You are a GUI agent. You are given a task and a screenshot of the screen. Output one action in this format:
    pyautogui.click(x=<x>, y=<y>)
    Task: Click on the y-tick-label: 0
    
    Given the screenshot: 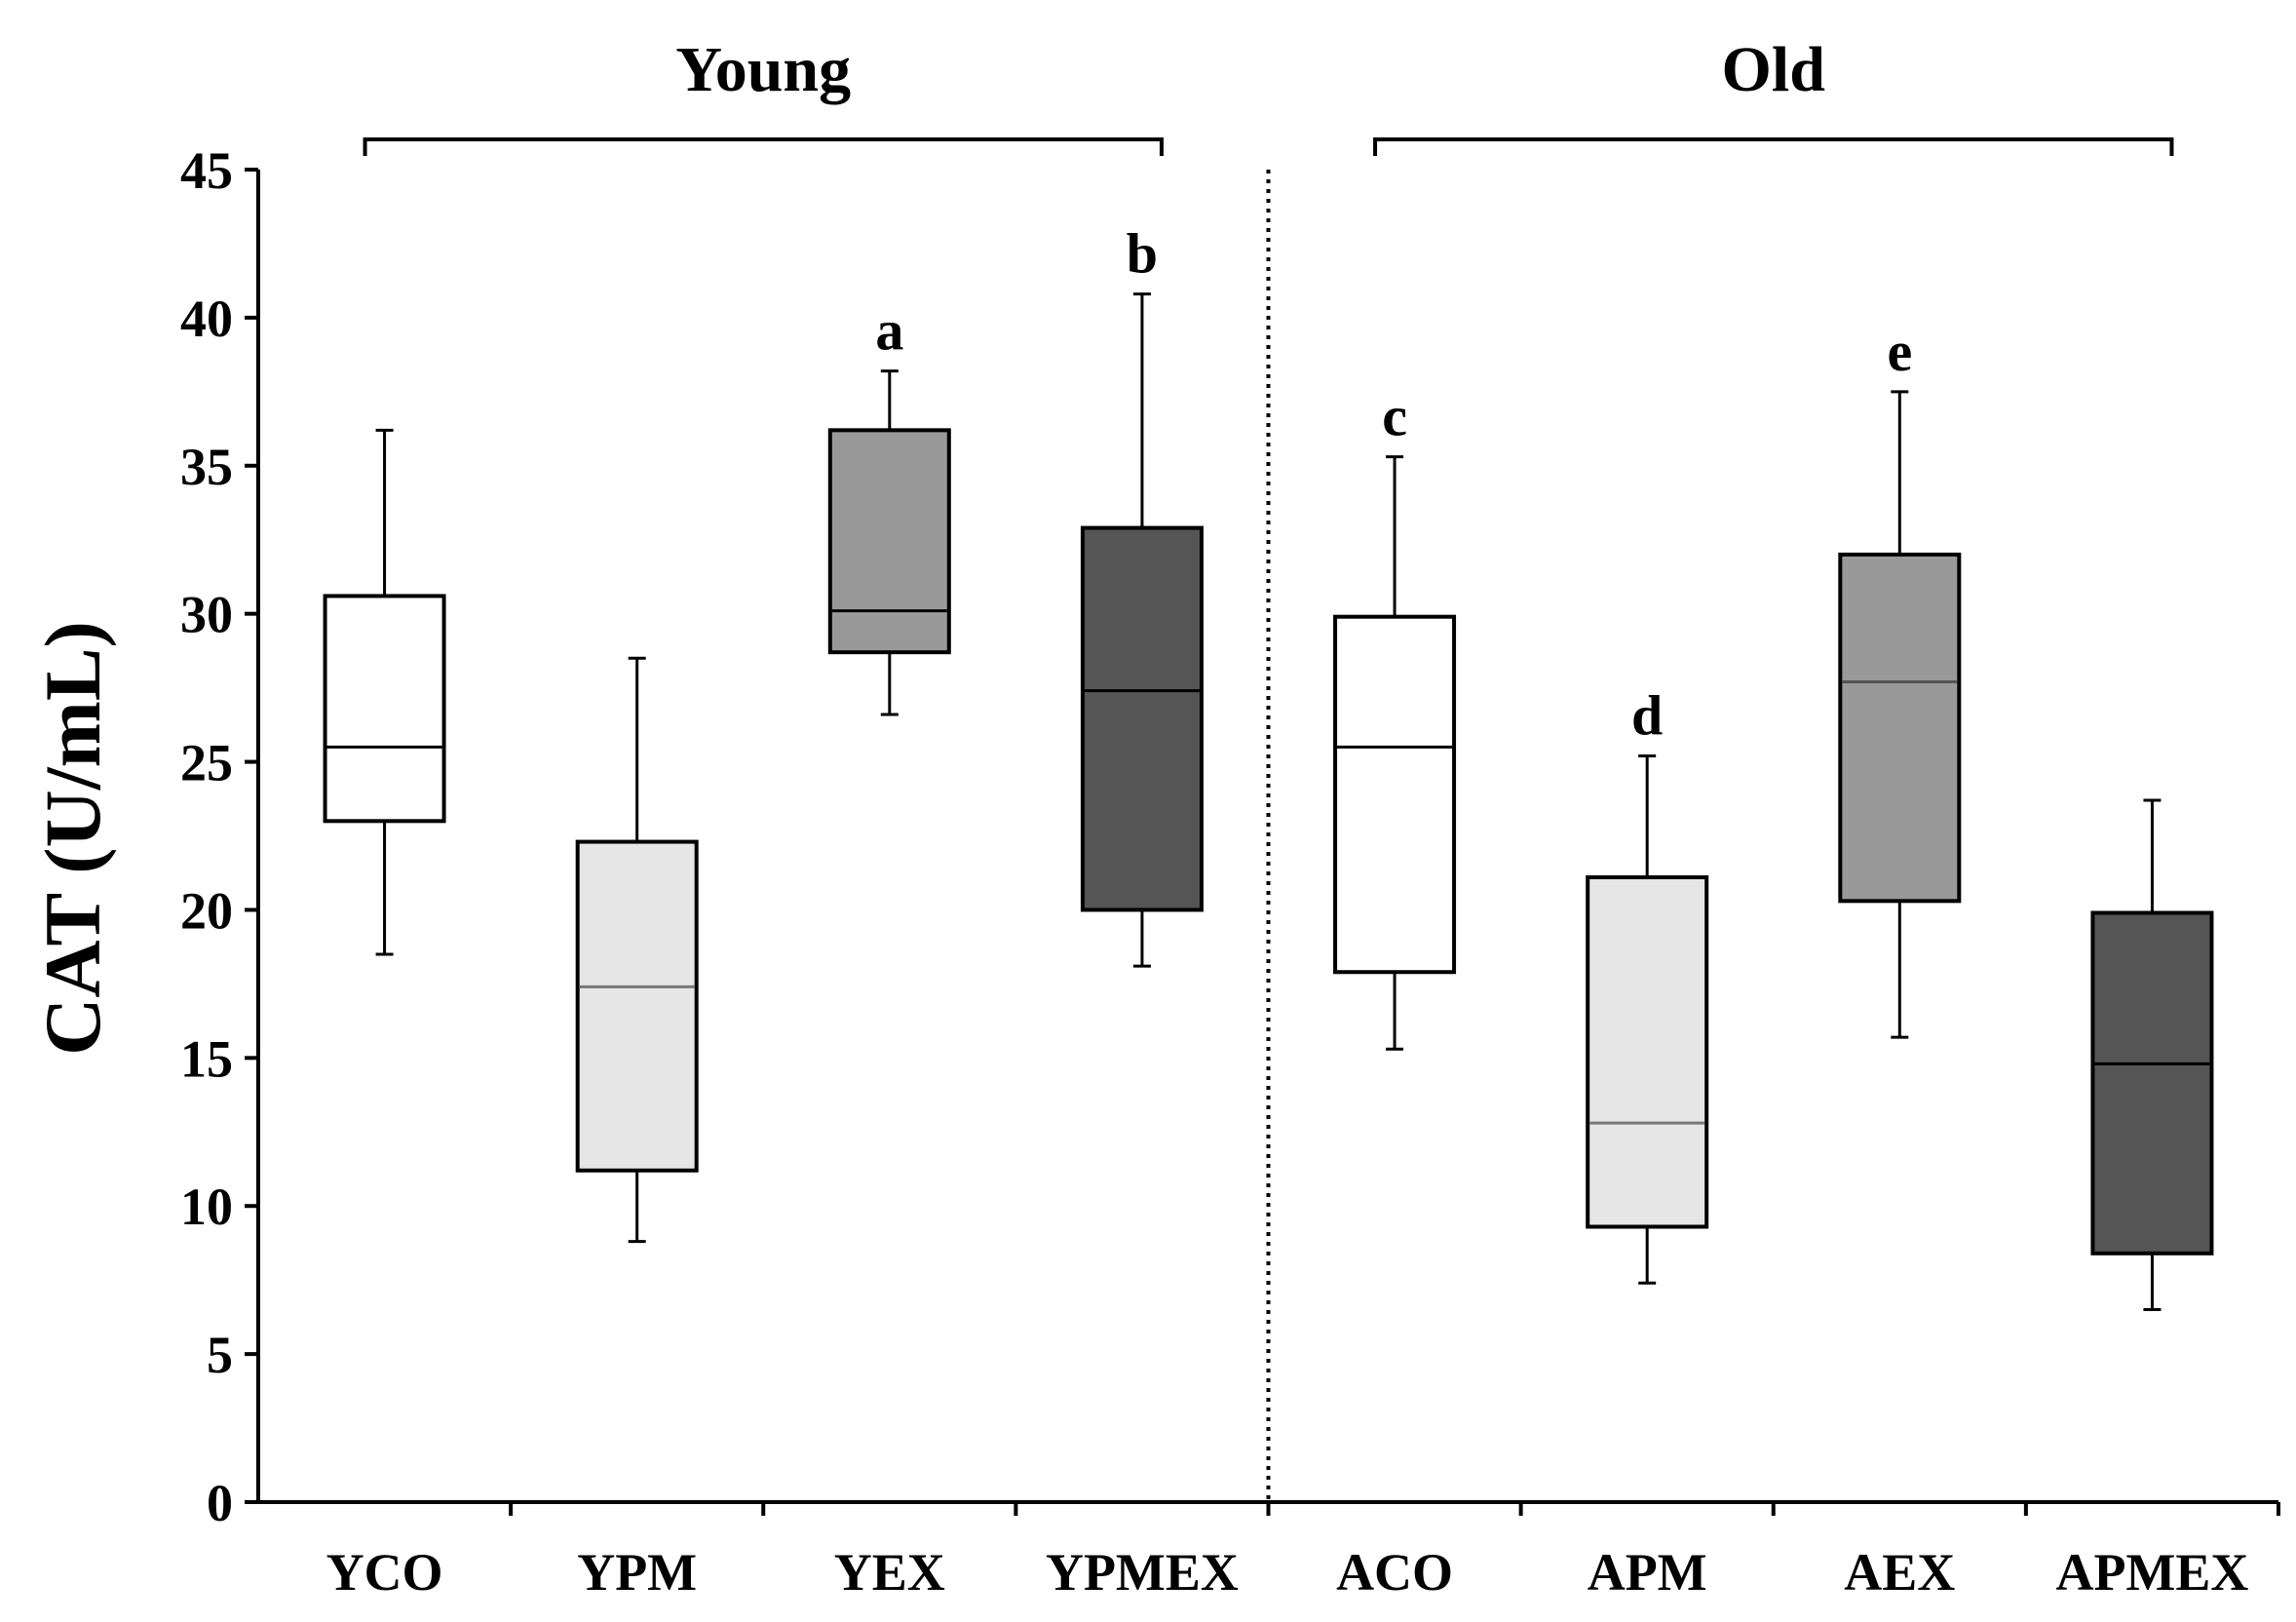 What is the action you would take?
    pyautogui.click(x=220, y=1503)
    